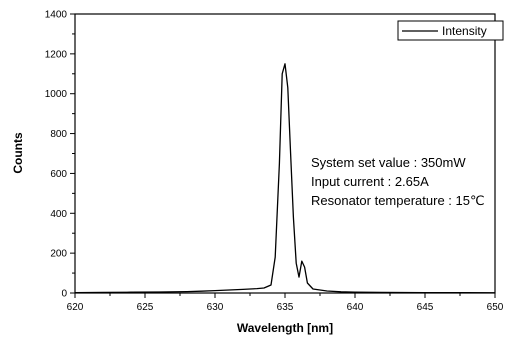 This screenshot has height=340, width=524. What do you see at coordinates (370, 181) in the screenshot?
I see `annotation-input-current: Input current : 2.65A` at bounding box center [370, 181].